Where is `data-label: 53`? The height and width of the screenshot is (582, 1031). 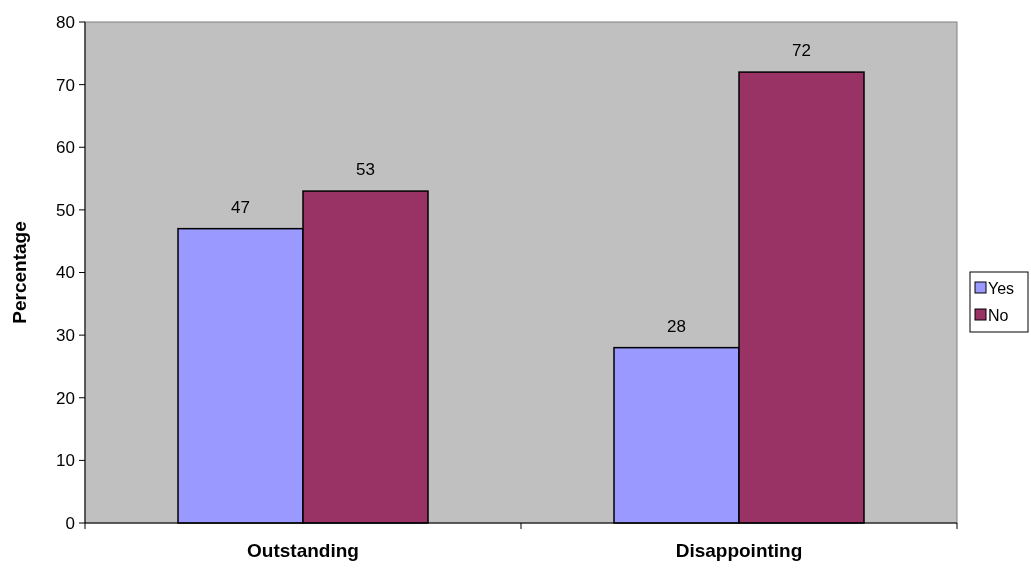 data-label: 53 is located at coordinates (365, 170).